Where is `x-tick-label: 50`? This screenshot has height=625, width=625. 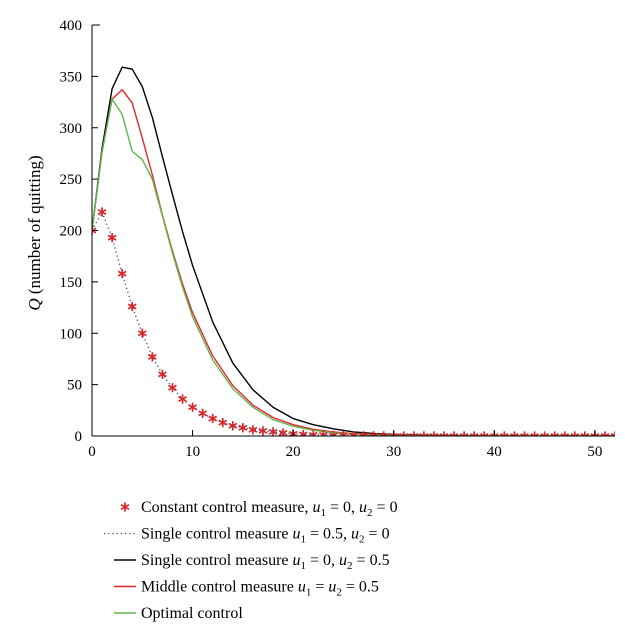
x-tick-label: 50 is located at coordinates (594, 452).